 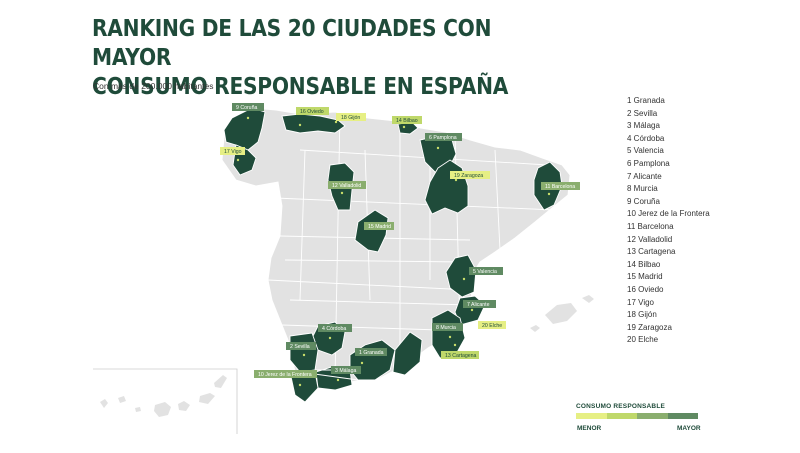 I want to click on city-label-text: 2 Sevilla, so click(x=300, y=347).